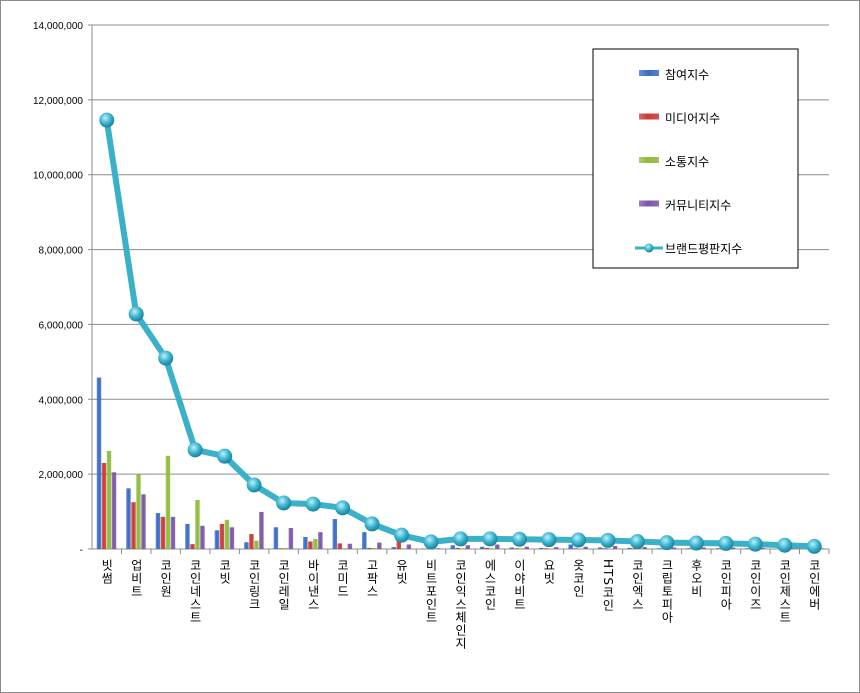 The image size is (860, 693). I want to click on legend-label: 커뮤니티지수, so click(698, 206).